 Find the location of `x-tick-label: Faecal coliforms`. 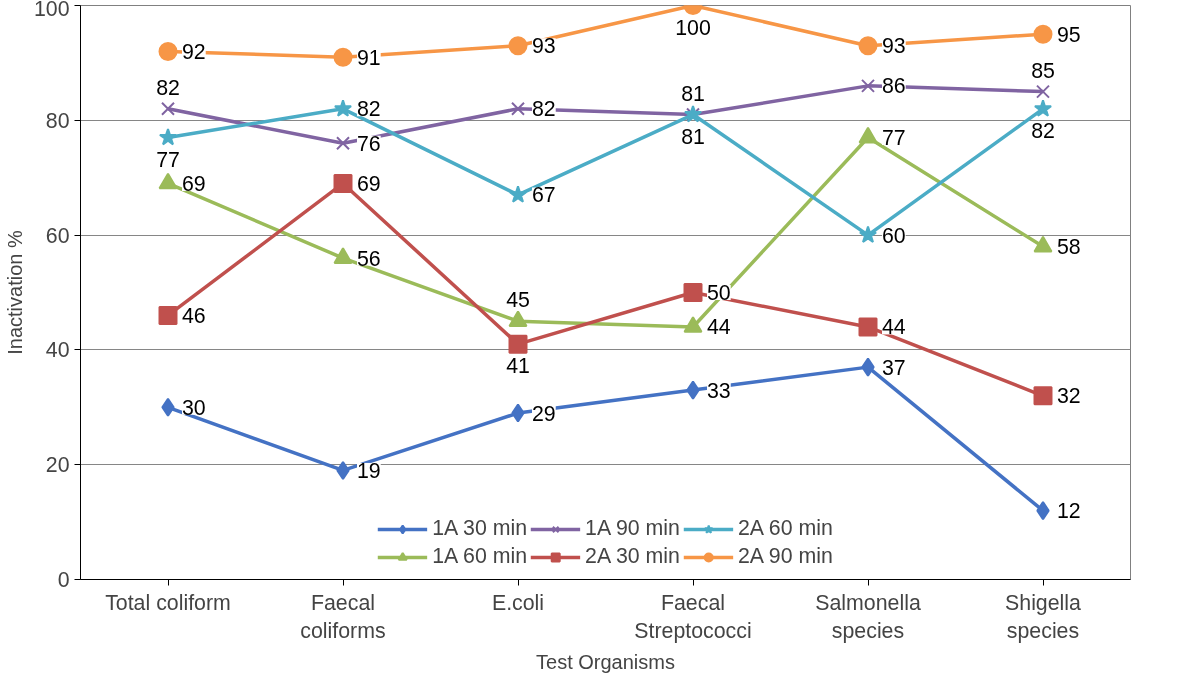

x-tick-label: Faecal coliforms is located at coordinates (343, 617).